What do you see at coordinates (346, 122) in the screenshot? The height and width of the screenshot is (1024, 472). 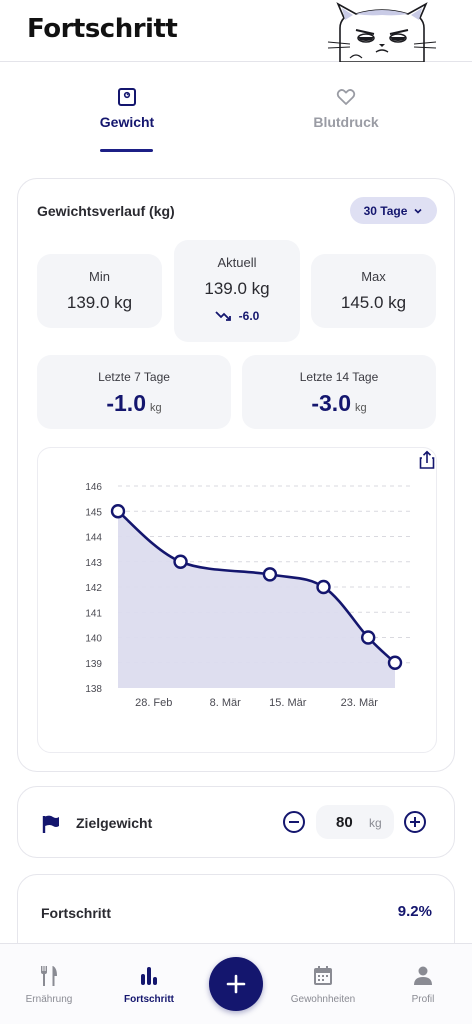 I see `tab-blutdruck-label: Blutdruck` at bounding box center [346, 122].